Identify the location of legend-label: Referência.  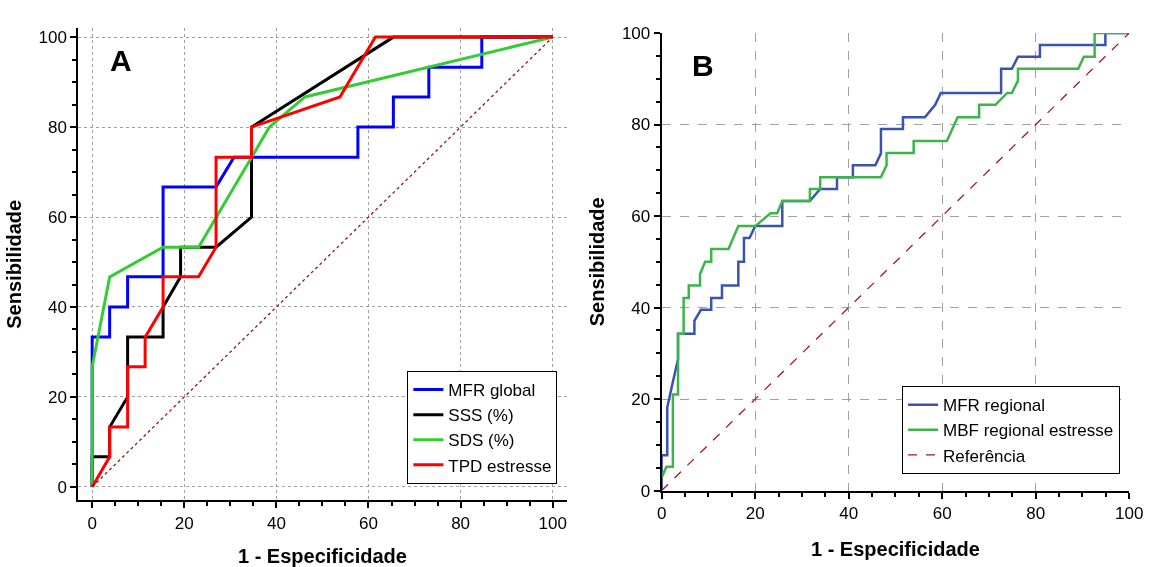
(984, 456).